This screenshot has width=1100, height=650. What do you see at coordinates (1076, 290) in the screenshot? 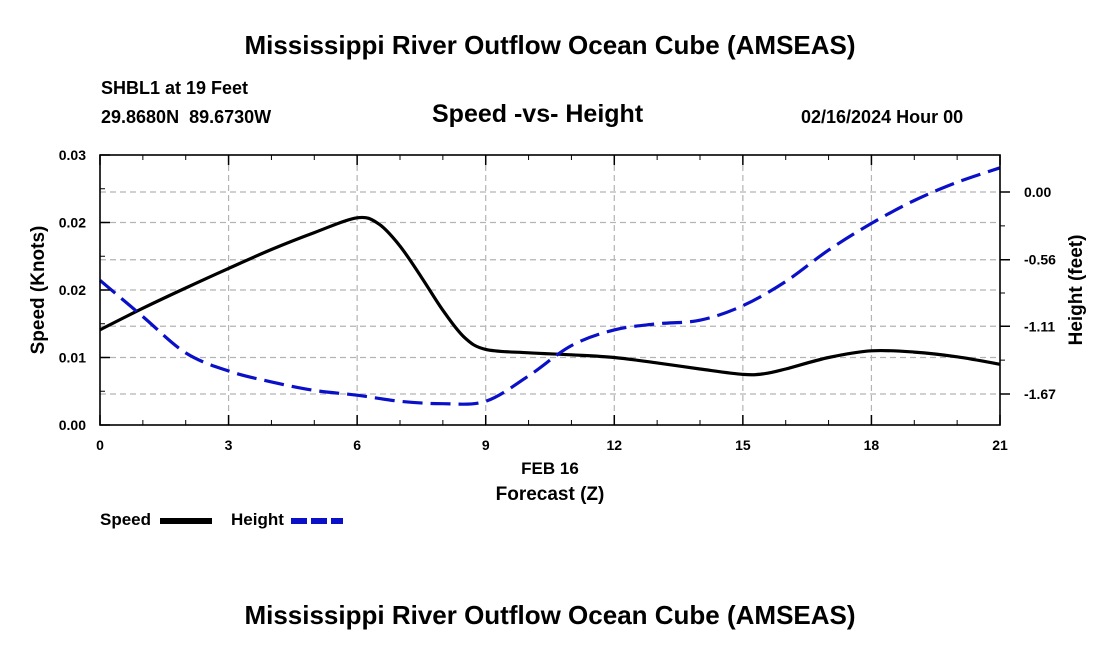
I see `y-axis-right-title: Height (feet)` at bounding box center [1076, 290].